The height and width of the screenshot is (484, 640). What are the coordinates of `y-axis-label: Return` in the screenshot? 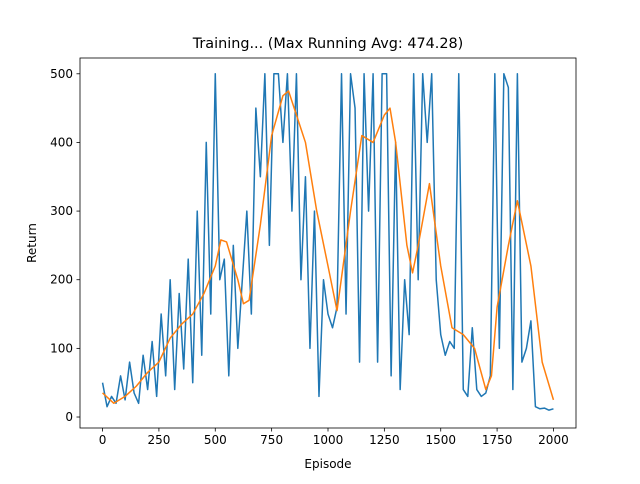 It's located at (32, 243).